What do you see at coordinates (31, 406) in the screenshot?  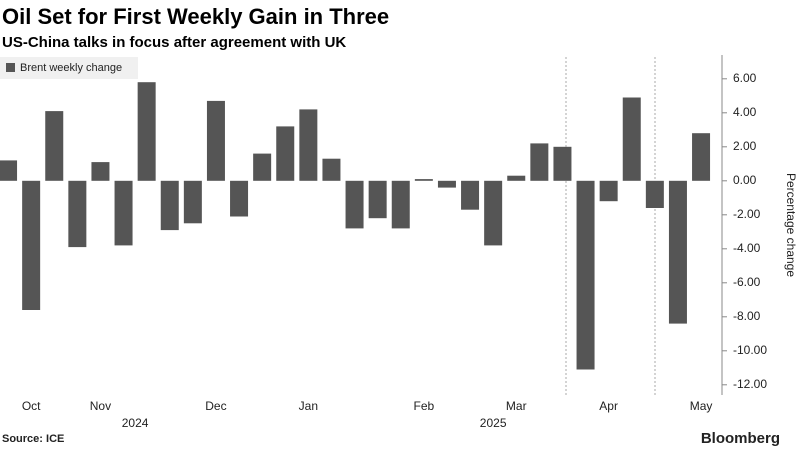 I see `x-tick-label: Oct` at bounding box center [31, 406].